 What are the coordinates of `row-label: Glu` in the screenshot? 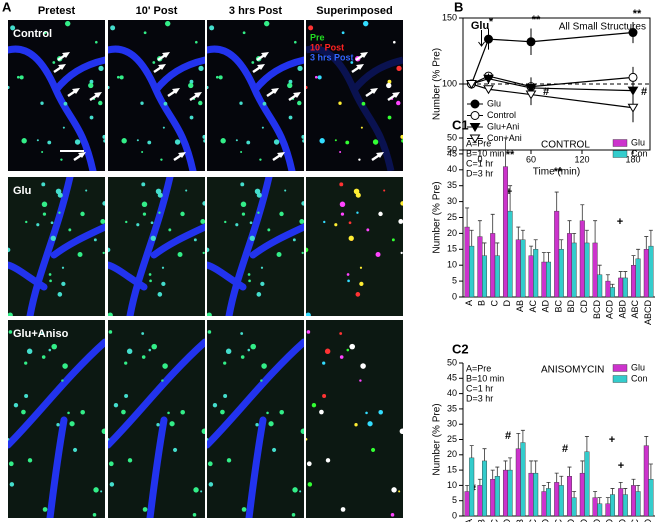 It's located at (22, 191).